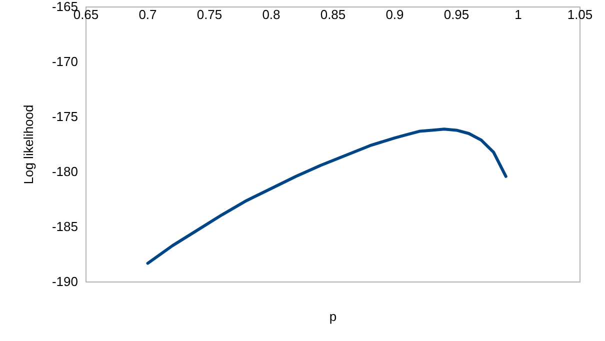 The image size is (605, 341). I want to click on y-axis-title: Log likelihood, so click(28, 144).